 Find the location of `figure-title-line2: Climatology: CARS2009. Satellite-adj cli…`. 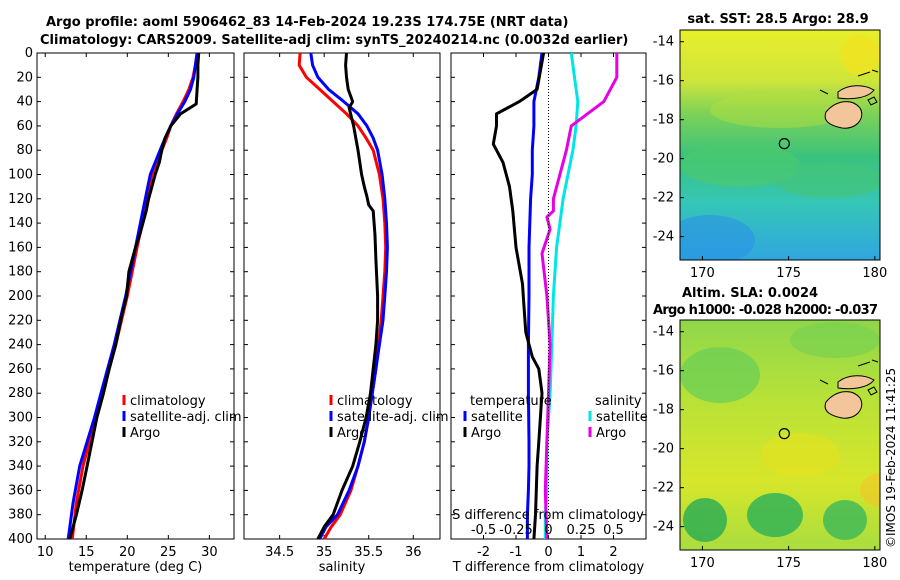

figure-title-line2: Climatology: CARS2009. Satellite-adj cli… is located at coordinates (334, 40).